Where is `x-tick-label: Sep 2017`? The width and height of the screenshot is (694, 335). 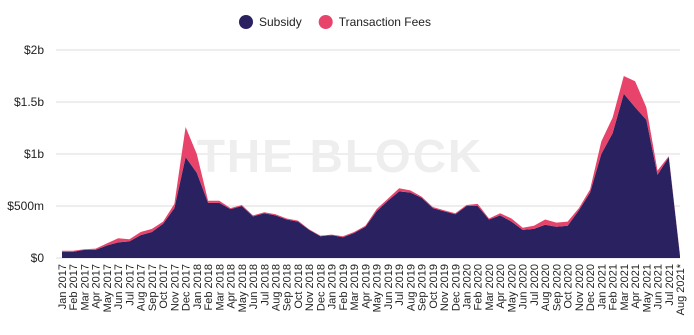
x-tick-label: Sep 2017 is located at coordinates (153, 287).